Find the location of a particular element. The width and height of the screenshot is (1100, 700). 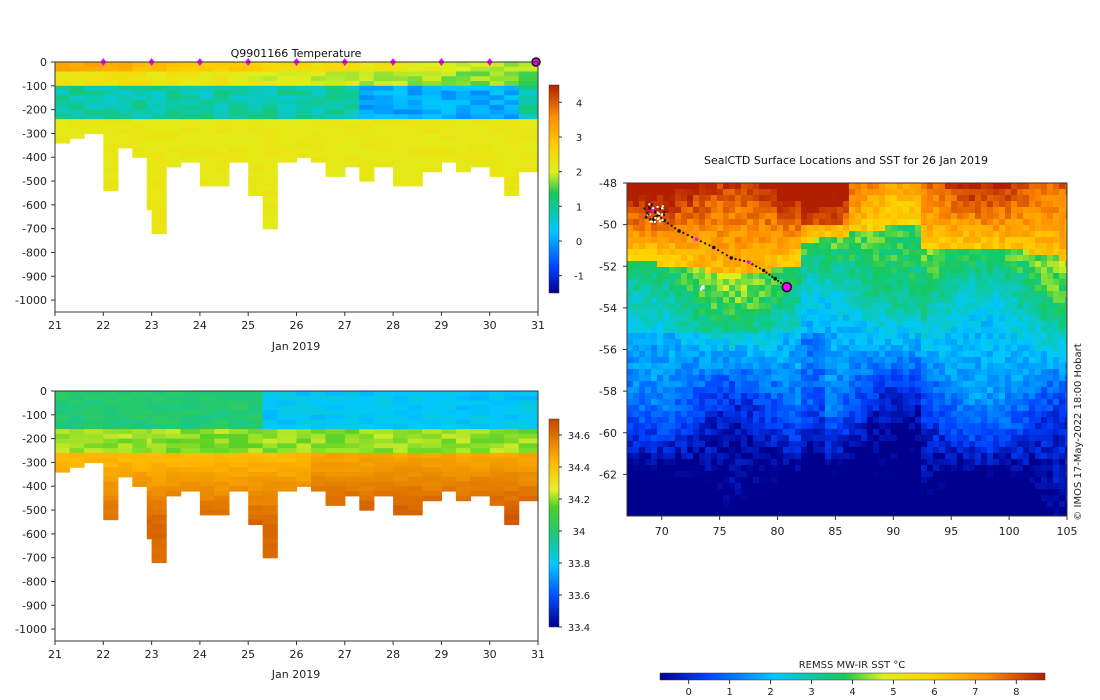

x-tick-label: 29 is located at coordinates (441, 654).